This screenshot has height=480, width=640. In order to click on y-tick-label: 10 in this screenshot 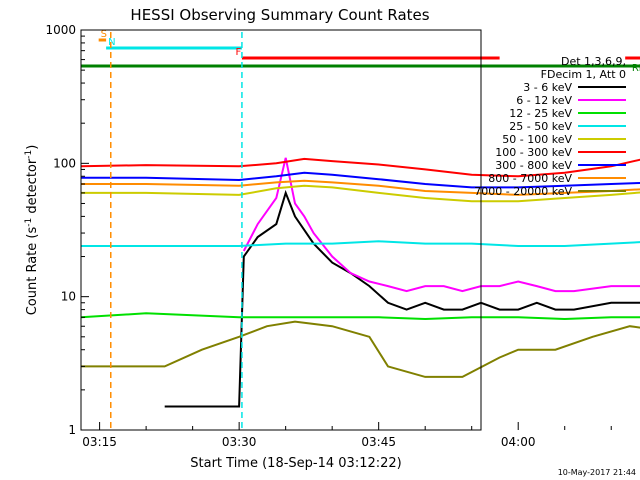, I will do `click(68, 297)`.